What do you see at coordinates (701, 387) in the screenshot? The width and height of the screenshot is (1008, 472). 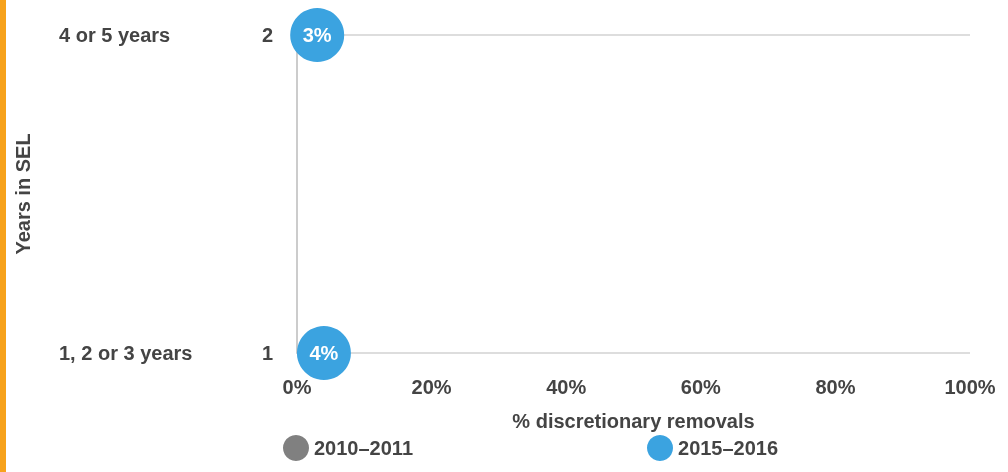 I see `x-tick-label: 60%` at bounding box center [701, 387].